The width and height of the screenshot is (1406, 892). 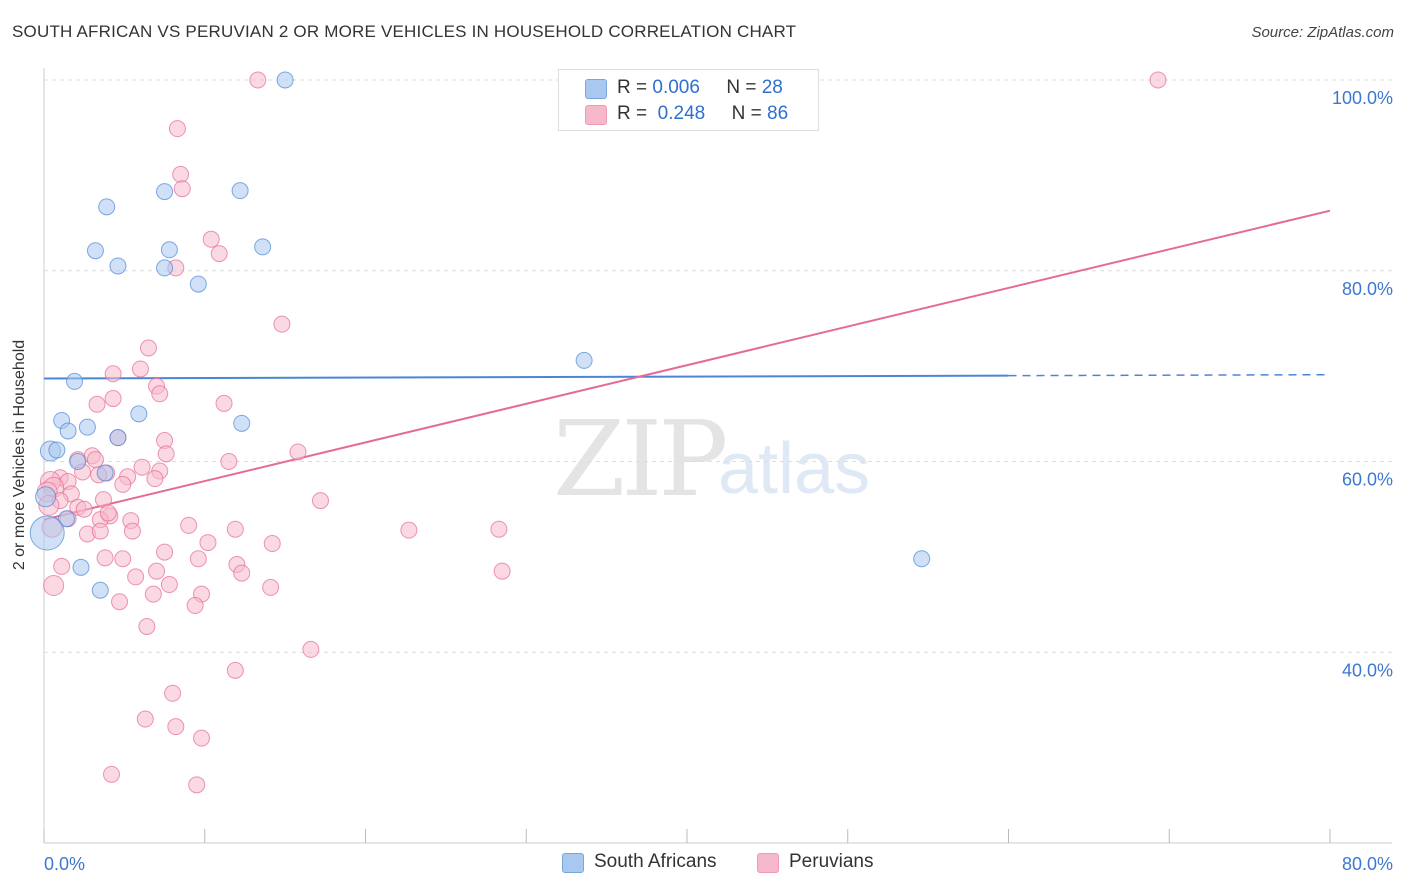 What do you see at coordinates (1367, 670) in the screenshot?
I see `y-tick-label: 40.0%` at bounding box center [1367, 670].